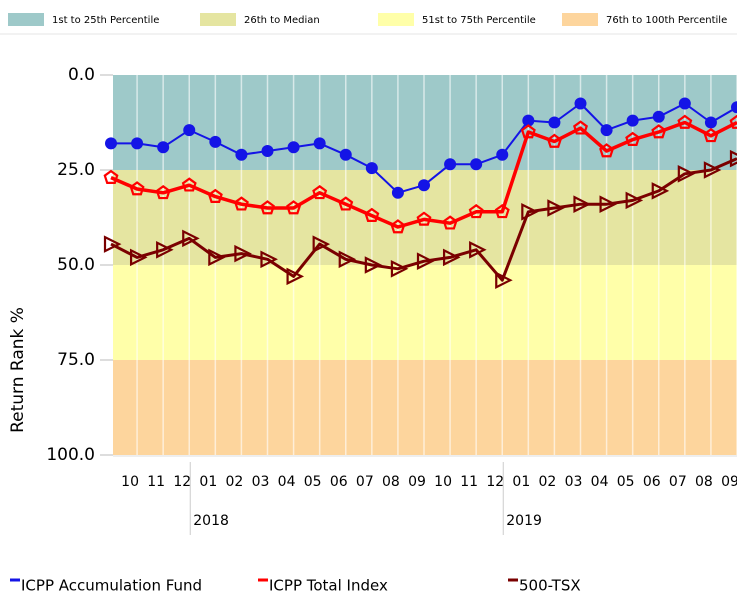 The height and width of the screenshot is (594, 737). What do you see at coordinates (521, 482) in the screenshot?
I see `x-tick-label: 01` at bounding box center [521, 482].